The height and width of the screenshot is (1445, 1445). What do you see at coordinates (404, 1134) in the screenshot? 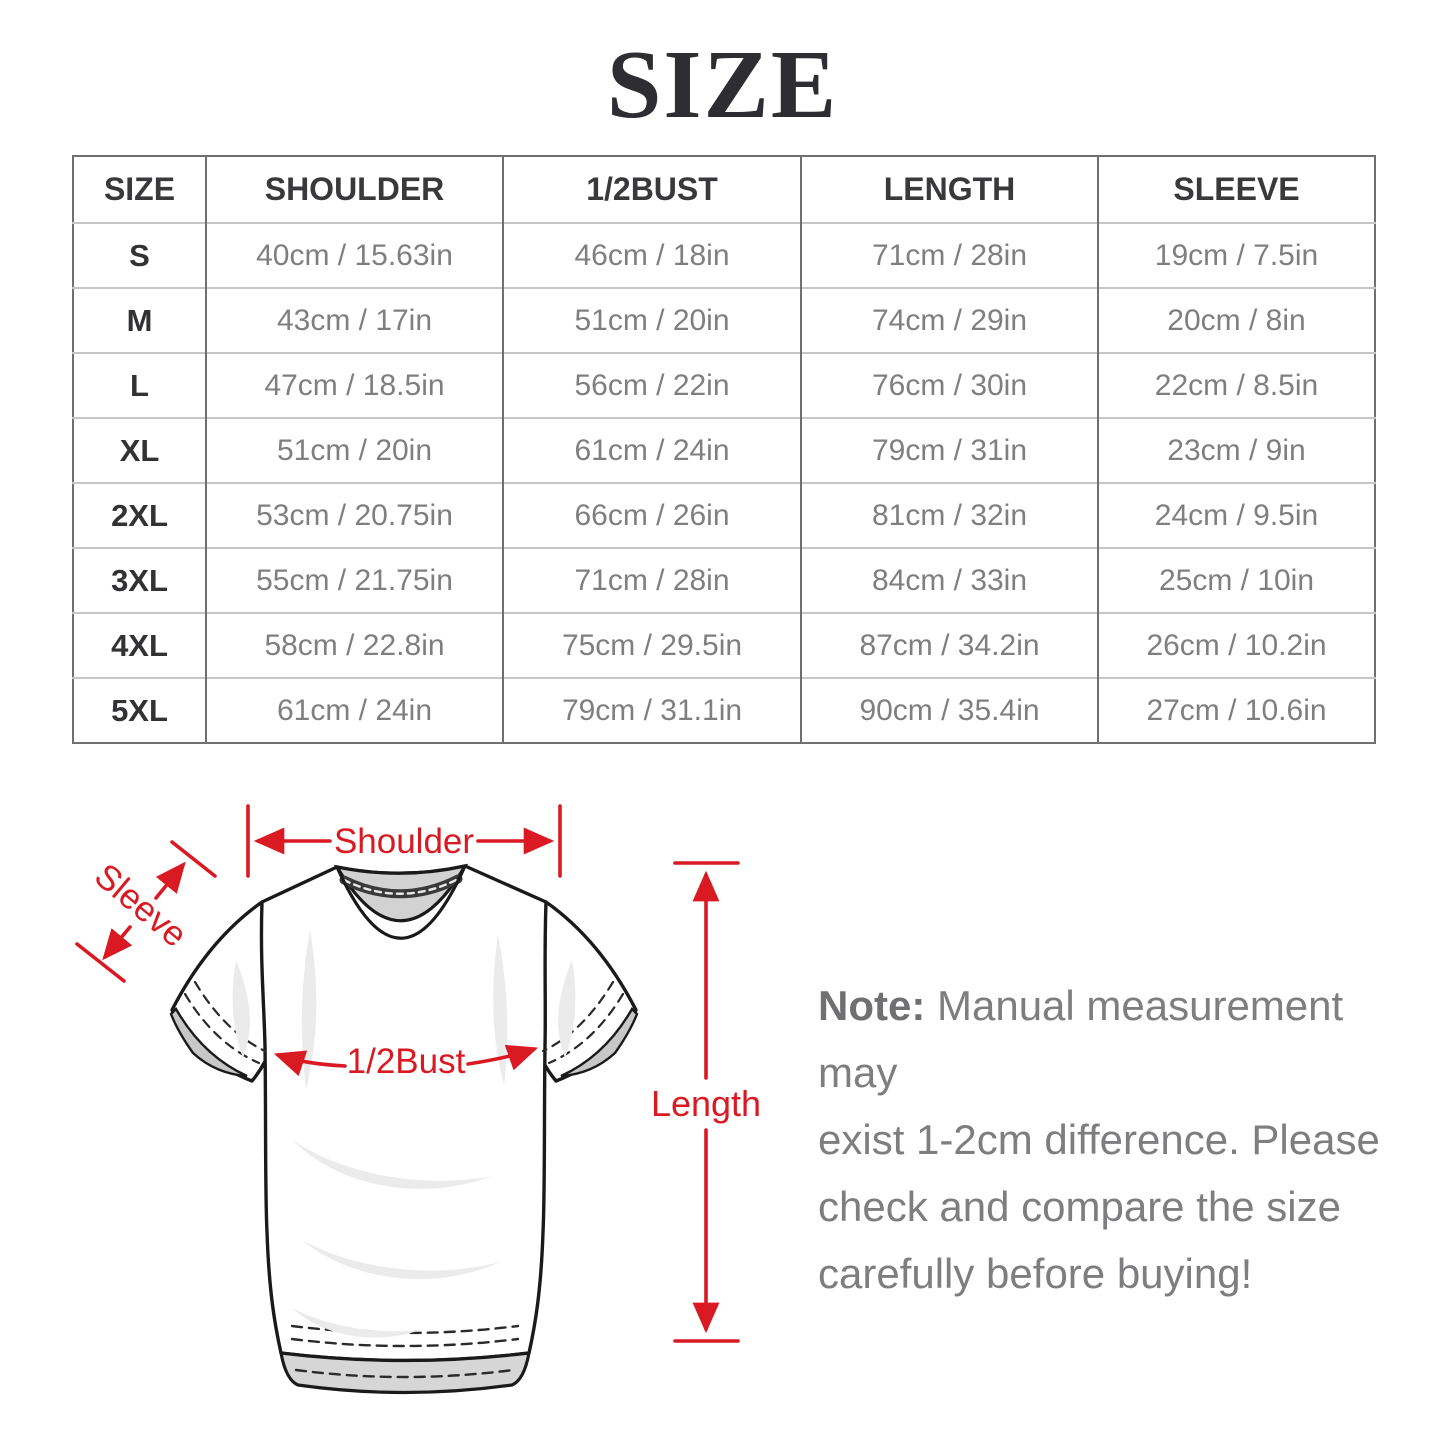
I see `tshirt-wrinkles` at bounding box center [404, 1134].